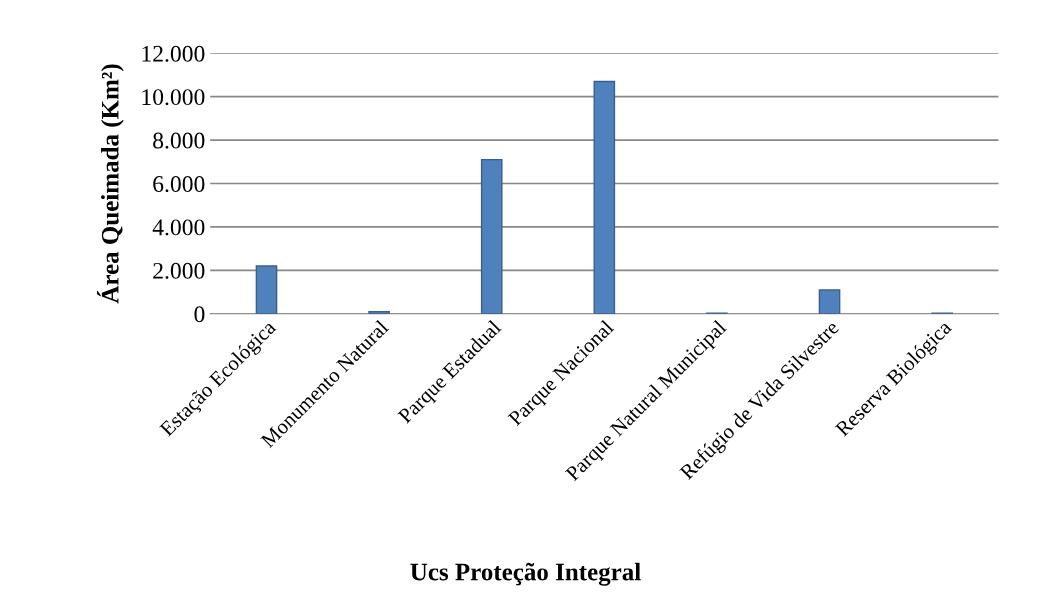 This screenshot has width=1051, height=592. I want to click on y-axis-title: Área Queimada (Km²), so click(110, 184).